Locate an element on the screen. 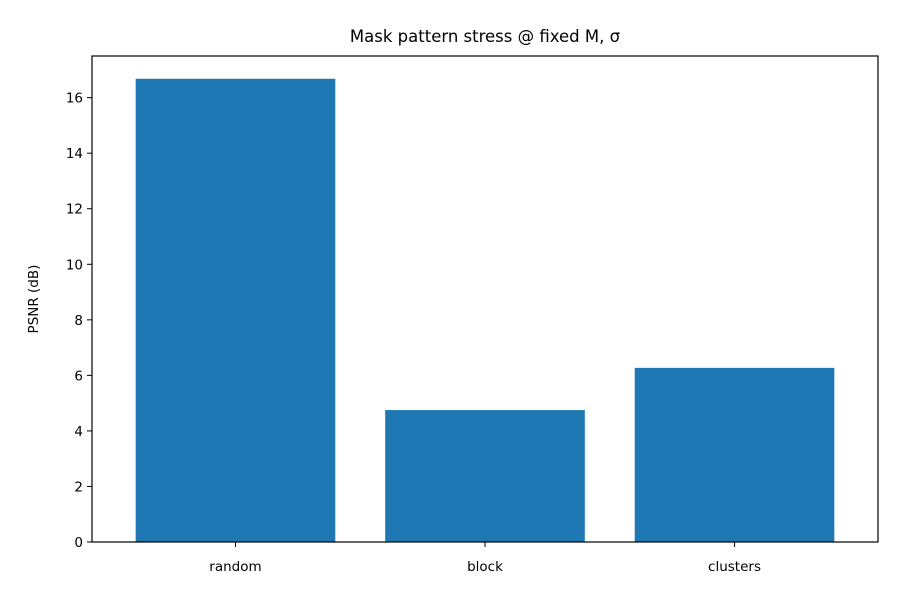 The height and width of the screenshot is (604, 900). y-tick-label: 14 is located at coordinates (74, 154).